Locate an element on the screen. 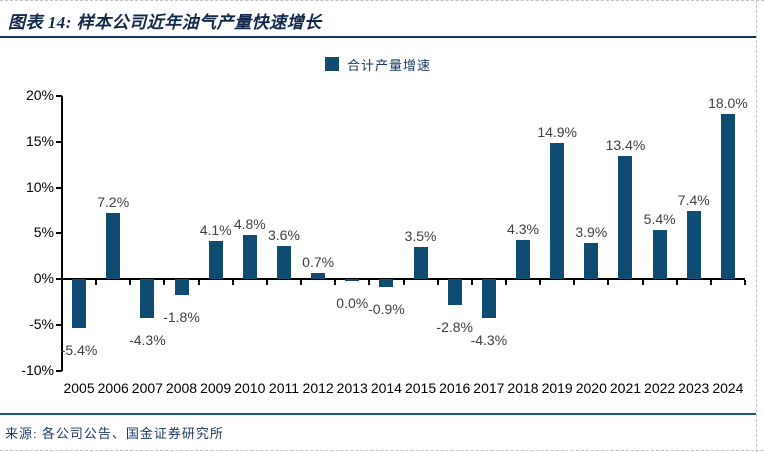  y-tick-label: -10% is located at coordinates (37, 369).